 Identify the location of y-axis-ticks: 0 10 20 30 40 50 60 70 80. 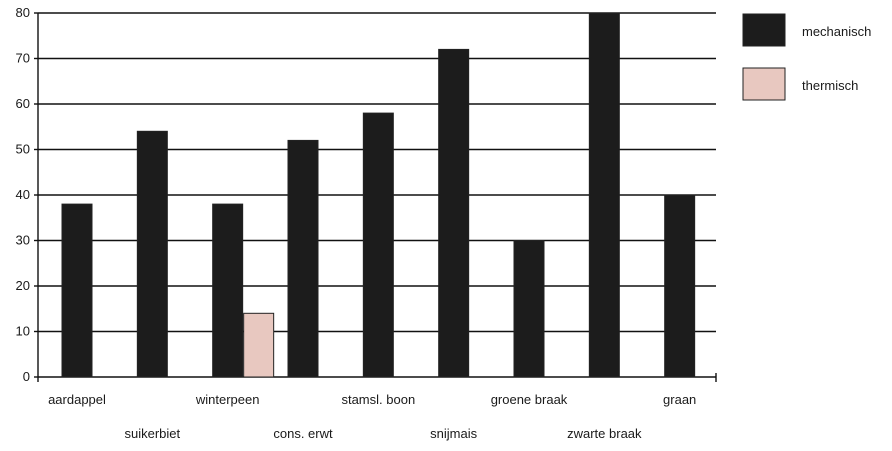
(27, 194).